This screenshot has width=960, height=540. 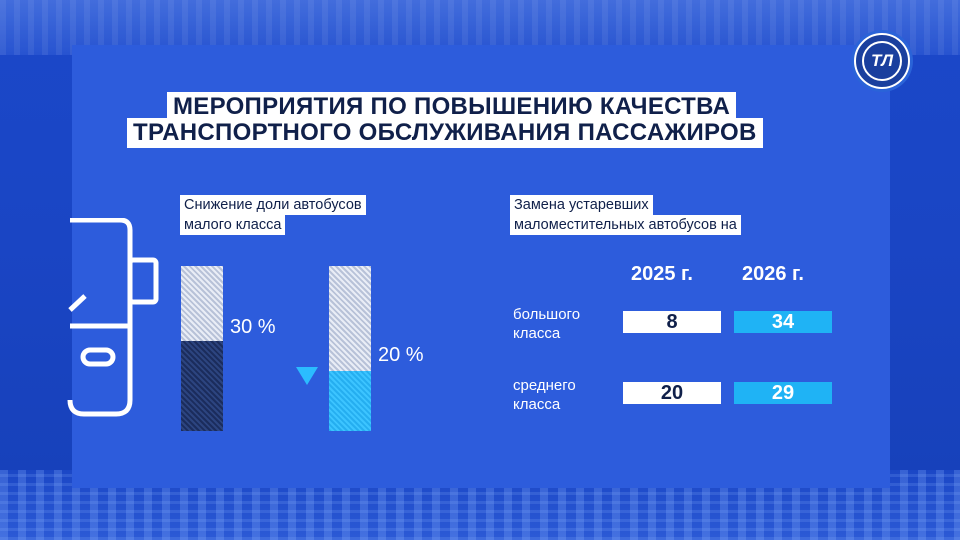 What do you see at coordinates (452, 107) in the screenshot?
I see `title-line-1: МЕРОПРИЯТИЯ ПО ПОВЫШЕНИЮ КАЧЕСТВА` at bounding box center [452, 107].